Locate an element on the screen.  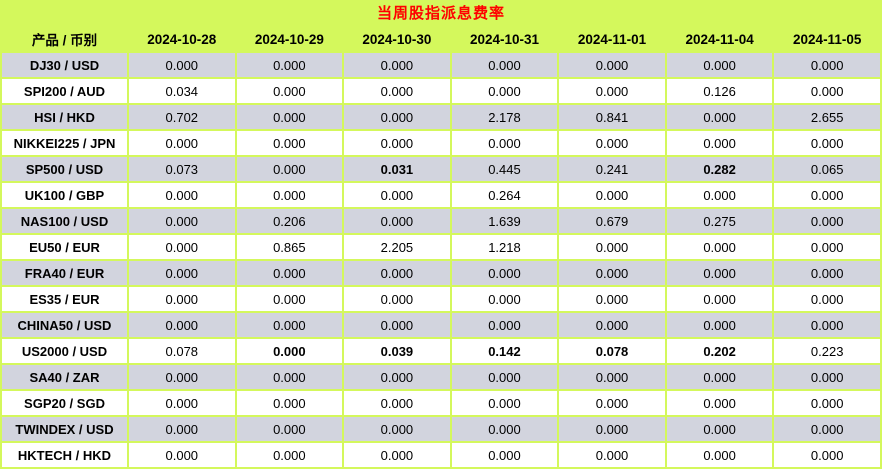
fee-value-cell: 1.218 is located at coordinates (504, 247).